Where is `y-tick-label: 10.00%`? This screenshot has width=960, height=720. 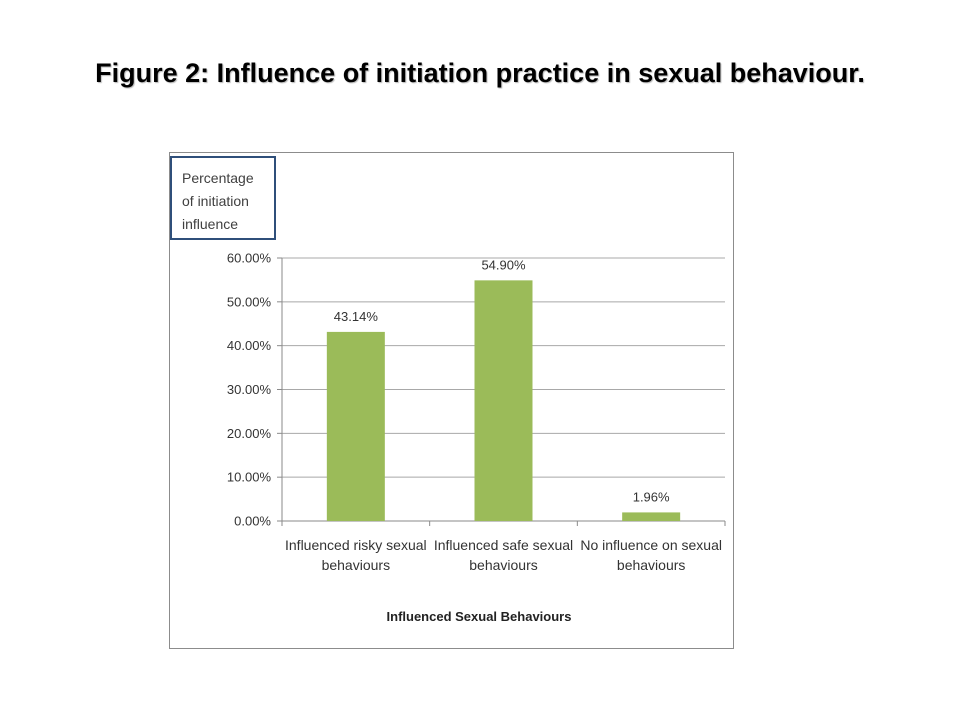
y-tick-label: 10.00% is located at coordinates (249, 477).